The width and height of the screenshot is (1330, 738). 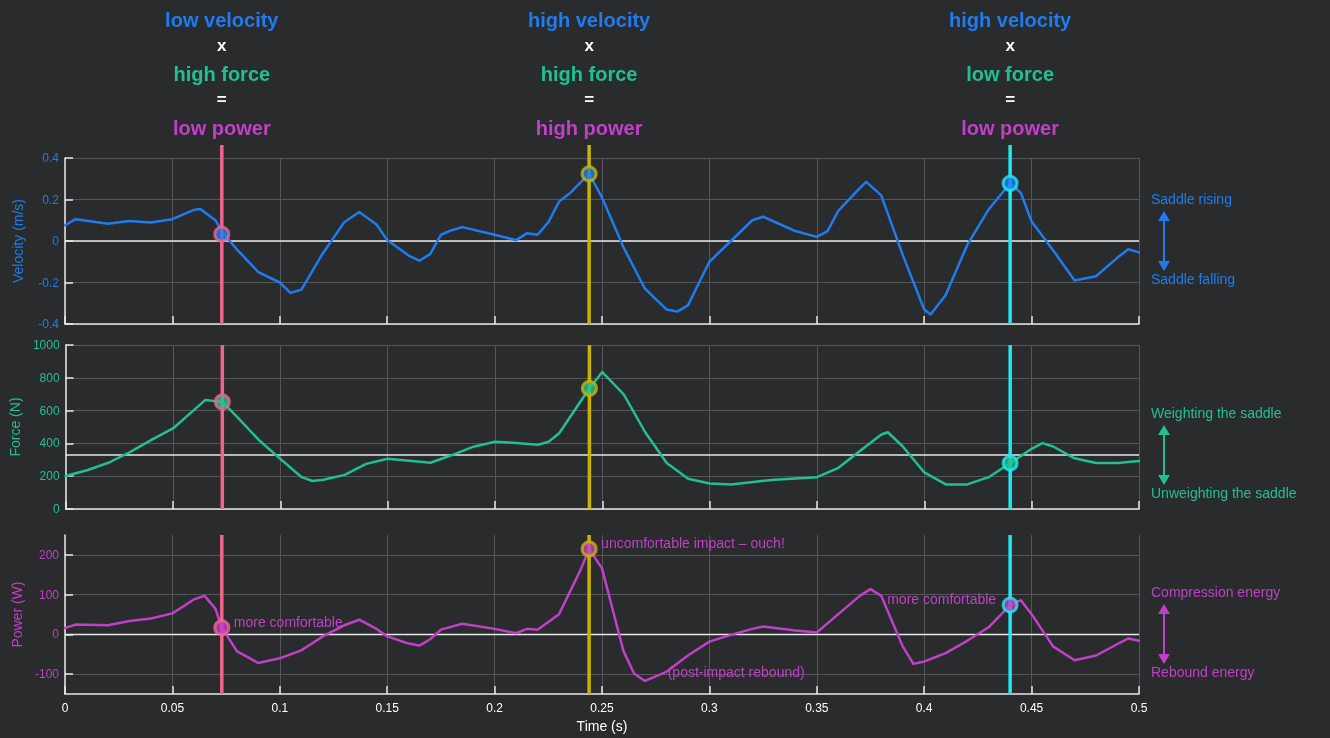 What do you see at coordinates (710, 708) in the screenshot?
I see `x-tick-label: 0.3` at bounding box center [710, 708].